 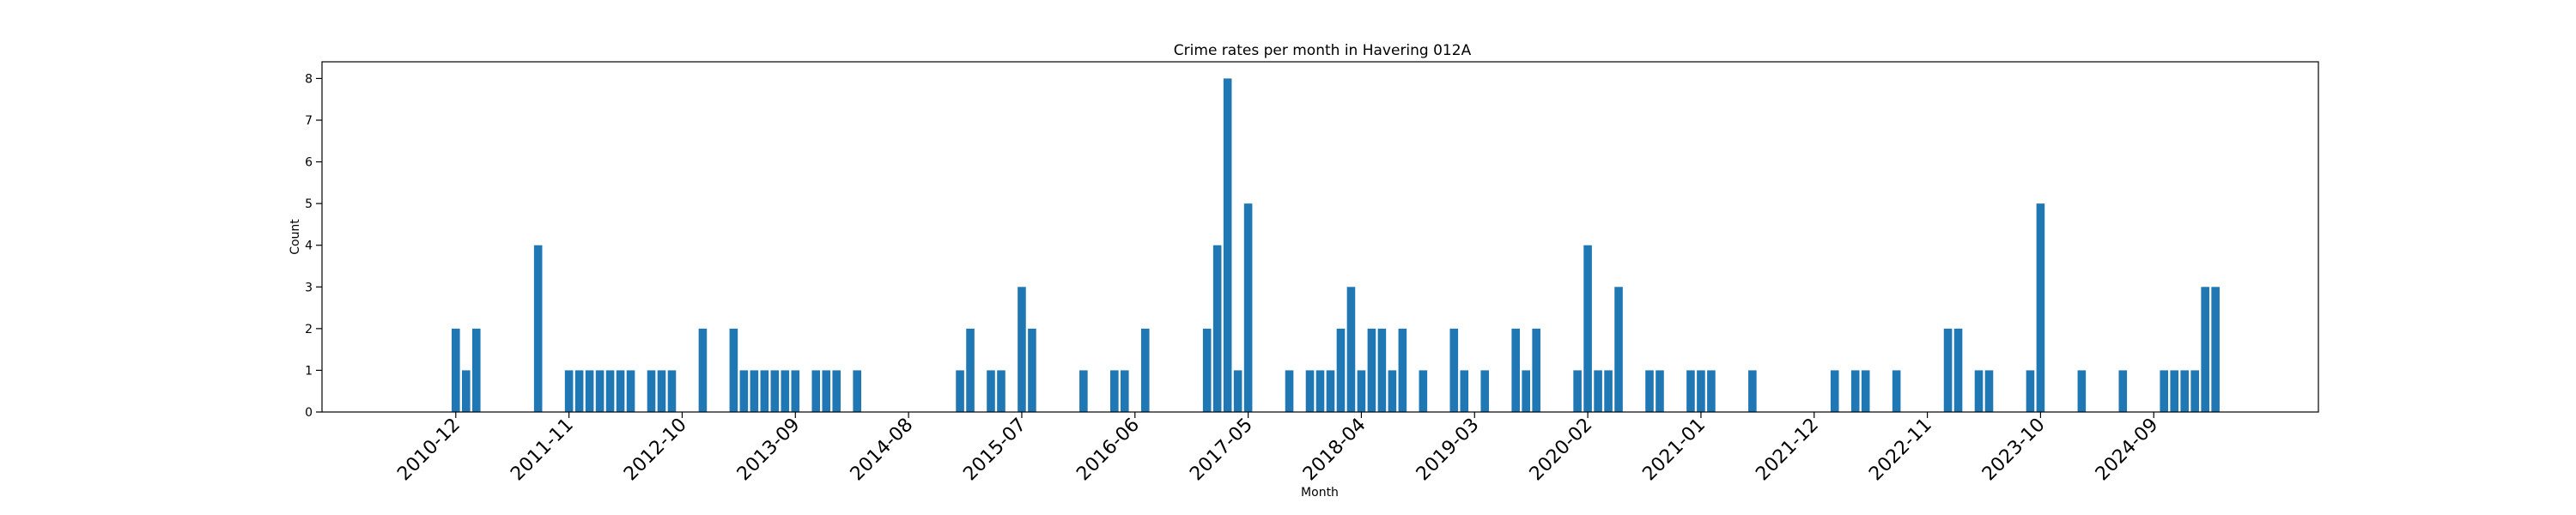 I want to click on y-tick-label: 4, so click(x=309, y=246).